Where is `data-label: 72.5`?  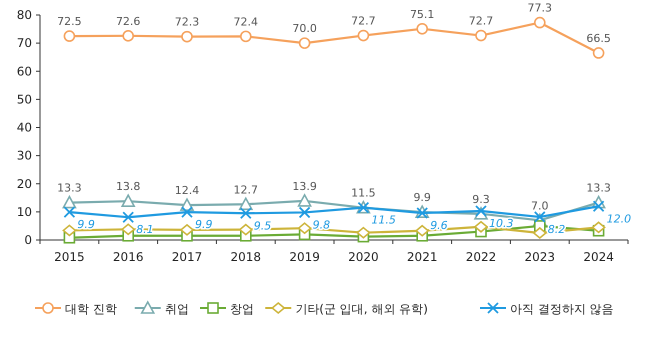
data-label: 72.5 is located at coordinates (69, 21).